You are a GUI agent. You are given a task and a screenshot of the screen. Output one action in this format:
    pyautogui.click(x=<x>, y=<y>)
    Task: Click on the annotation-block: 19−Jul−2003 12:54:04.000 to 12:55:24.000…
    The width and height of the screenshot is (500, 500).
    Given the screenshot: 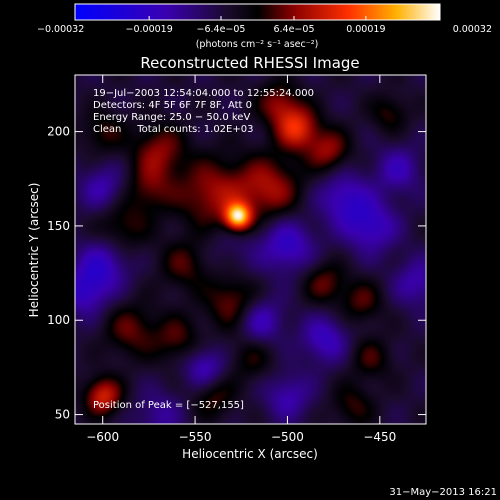 What is the action you would take?
    pyautogui.click(x=203, y=111)
    